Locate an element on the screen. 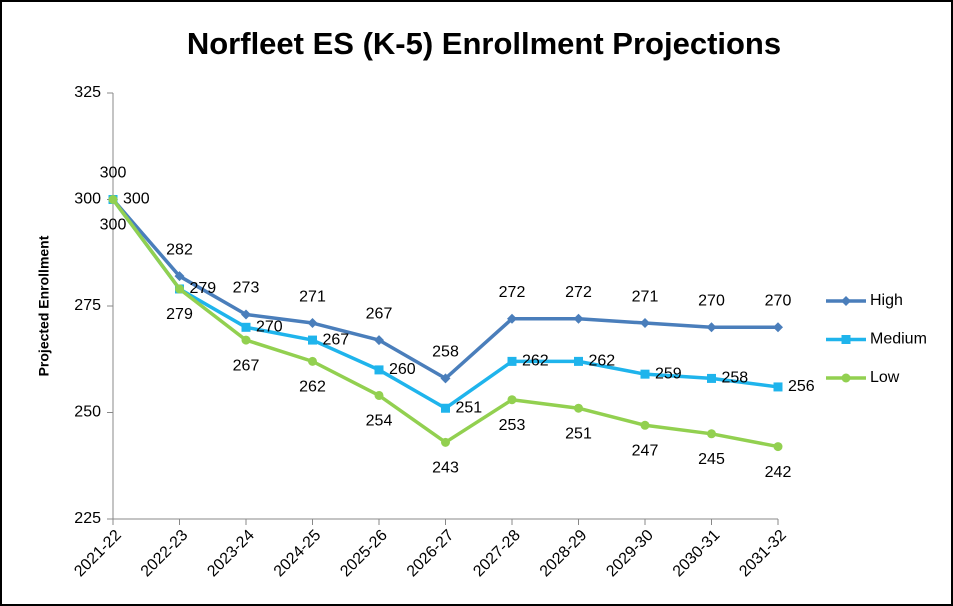  y-tick-label: 325 is located at coordinates (87, 92).